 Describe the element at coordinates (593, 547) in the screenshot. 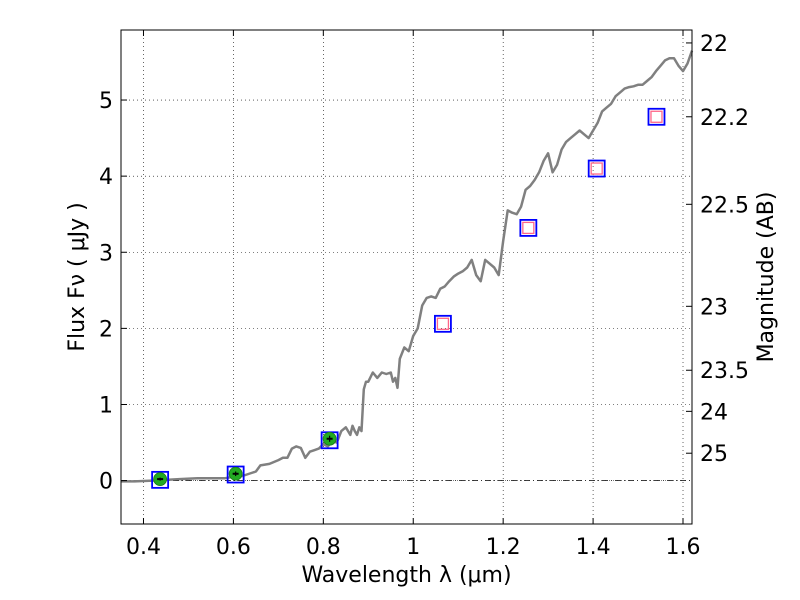

I see `x-tick-label: 1.4` at that location.